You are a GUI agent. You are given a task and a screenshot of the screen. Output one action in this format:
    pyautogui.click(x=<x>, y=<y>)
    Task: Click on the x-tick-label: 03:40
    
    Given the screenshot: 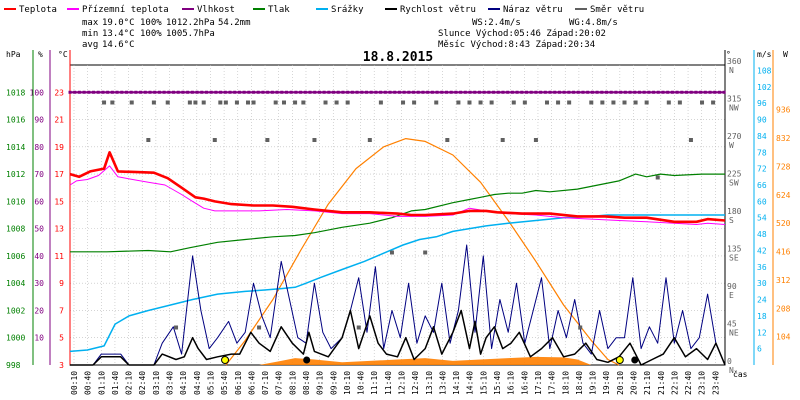 What is the action you would take?
    pyautogui.click(x=170, y=383)
    